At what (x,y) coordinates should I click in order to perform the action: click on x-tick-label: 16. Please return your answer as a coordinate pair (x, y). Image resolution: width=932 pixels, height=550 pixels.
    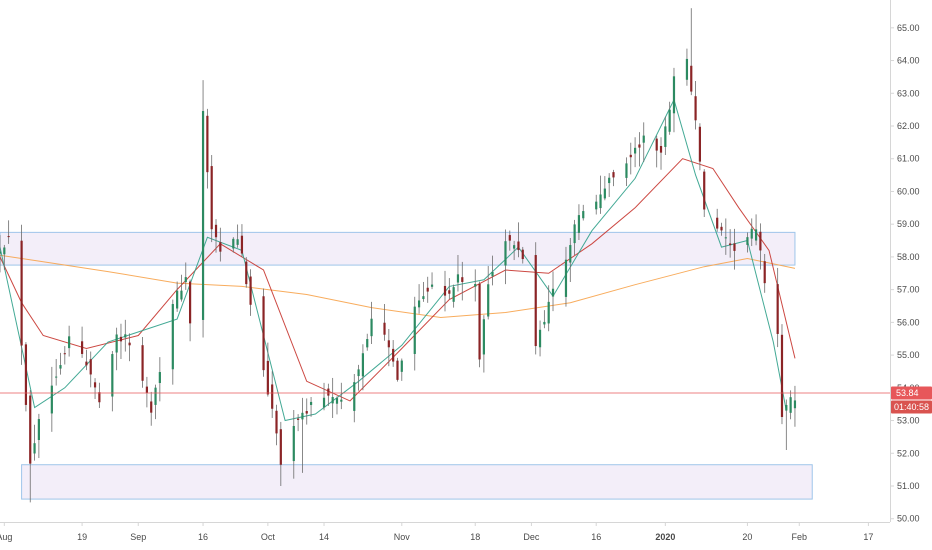
    Looking at the image, I should click on (203, 537).